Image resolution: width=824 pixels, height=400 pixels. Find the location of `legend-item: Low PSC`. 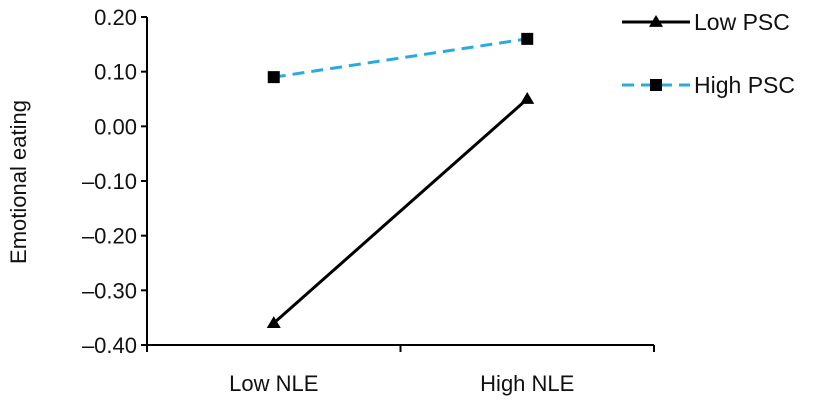

legend-item: Low PSC is located at coordinates (706, 22).